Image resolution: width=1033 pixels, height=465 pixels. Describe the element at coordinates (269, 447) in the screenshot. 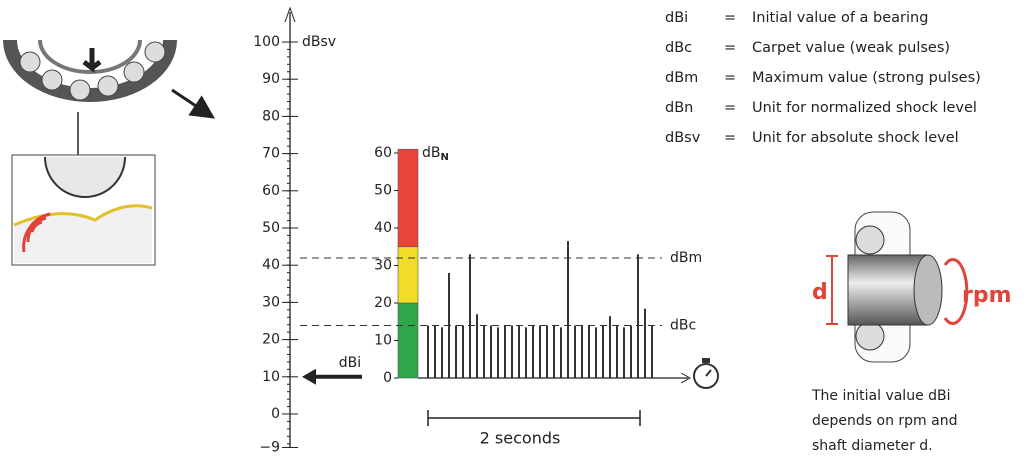

I see `tick-label: −9` at that location.